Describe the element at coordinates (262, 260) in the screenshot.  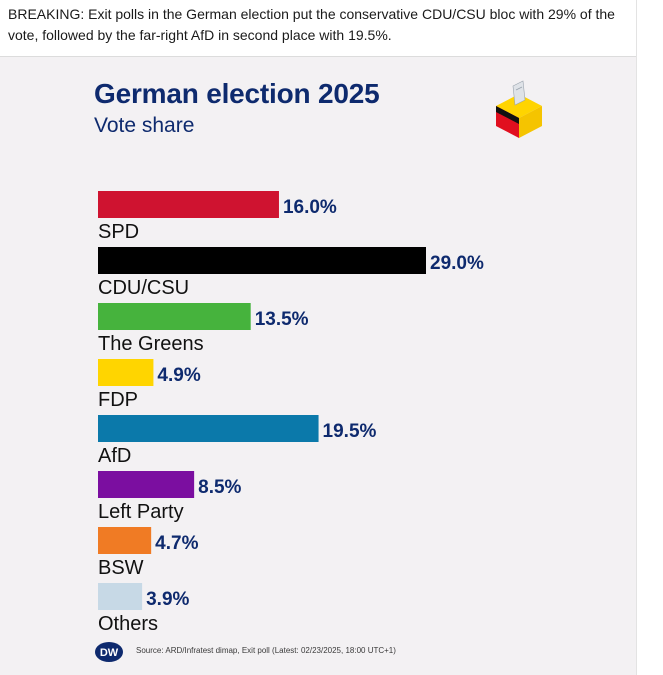
I see `bar-cdu-csu` at that location.